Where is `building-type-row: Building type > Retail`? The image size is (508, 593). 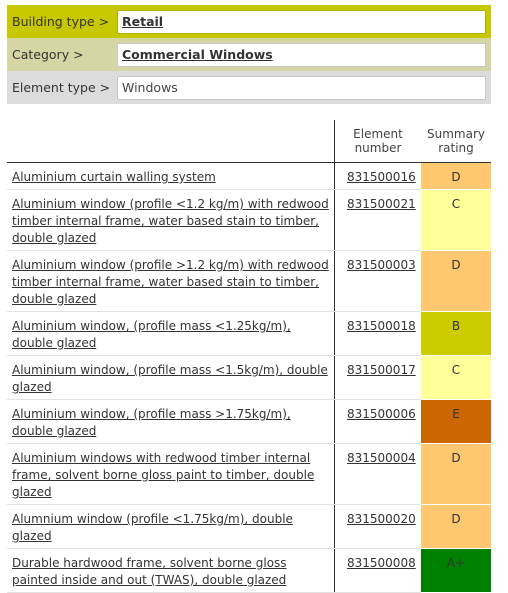 building-type-row: Building type > Retail is located at coordinates (249, 21).